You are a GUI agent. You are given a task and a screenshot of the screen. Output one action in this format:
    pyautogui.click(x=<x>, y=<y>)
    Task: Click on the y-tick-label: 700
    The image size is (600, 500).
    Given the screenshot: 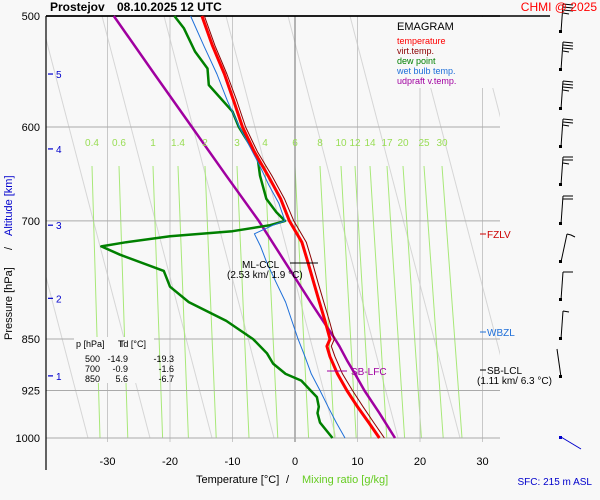 What is the action you would take?
    pyautogui.click(x=31, y=222)
    